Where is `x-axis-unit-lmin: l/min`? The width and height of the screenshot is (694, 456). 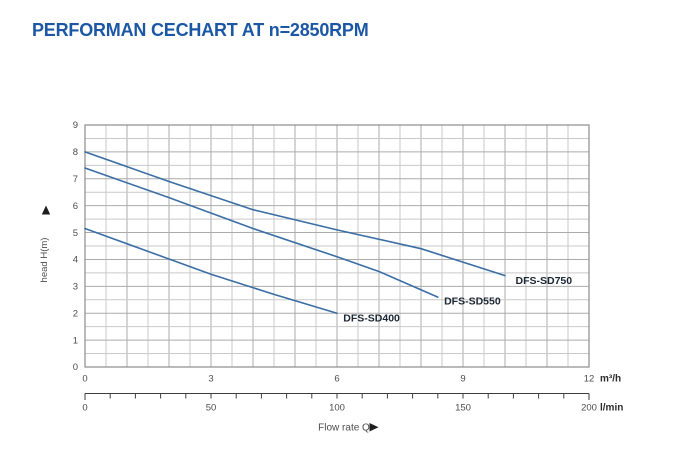 x-axis-unit-lmin: l/min is located at coordinates (611, 408).